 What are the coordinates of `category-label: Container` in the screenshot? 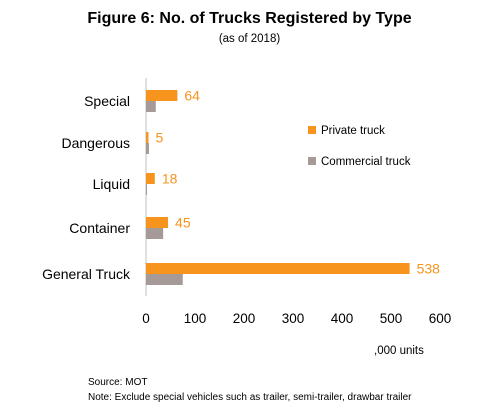 It's located at (99, 228).